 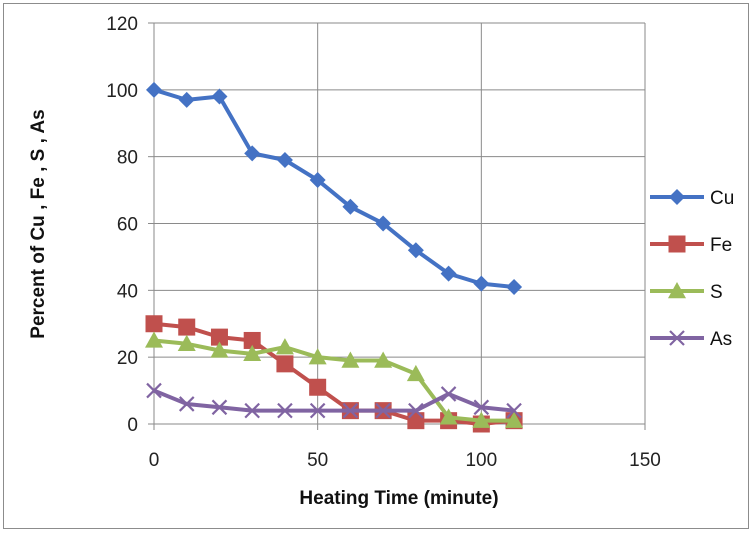 What do you see at coordinates (645, 460) in the screenshot?
I see `x-tick-label: 150` at bounding box center [645, 460].